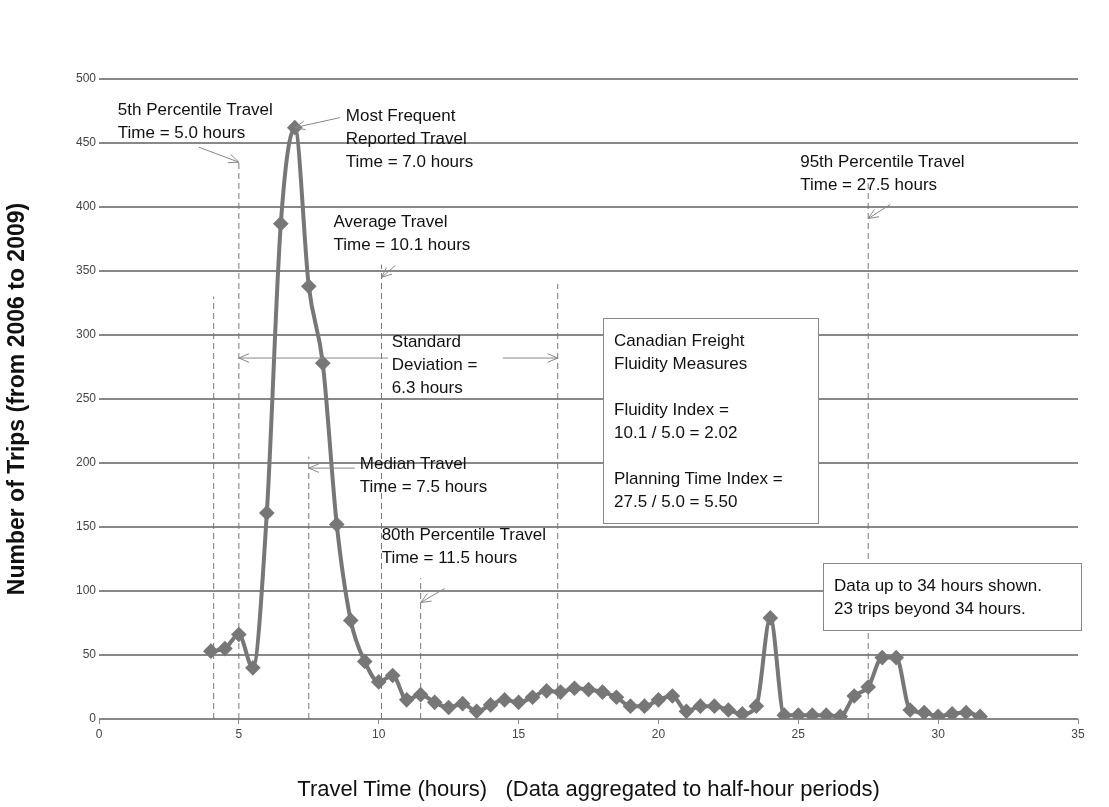 The height and width of the screenshot is (807, 1109). I want to click on annotation: Data up to 34 hours shown. 23 trips beyond 34 hours., so click(952, 597).